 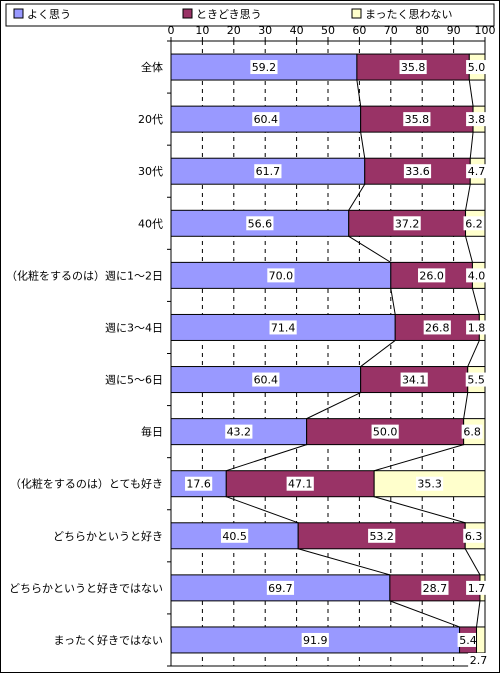 I want to click on data-label: 26.0, so click(x=431, y=275).